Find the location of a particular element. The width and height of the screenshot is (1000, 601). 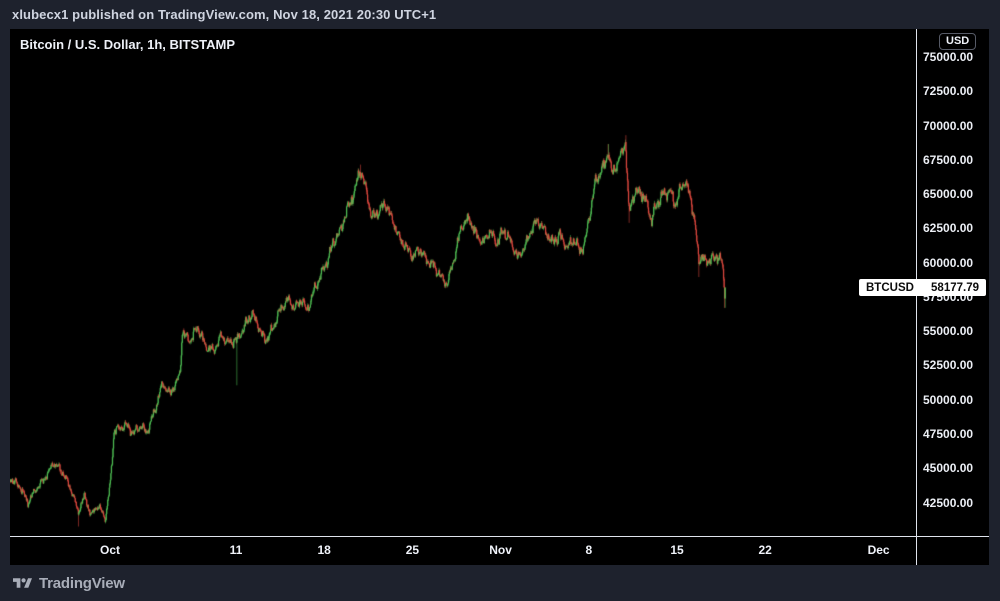

tradingview-wordmark: TradingView is located at coordinates (82, 583).